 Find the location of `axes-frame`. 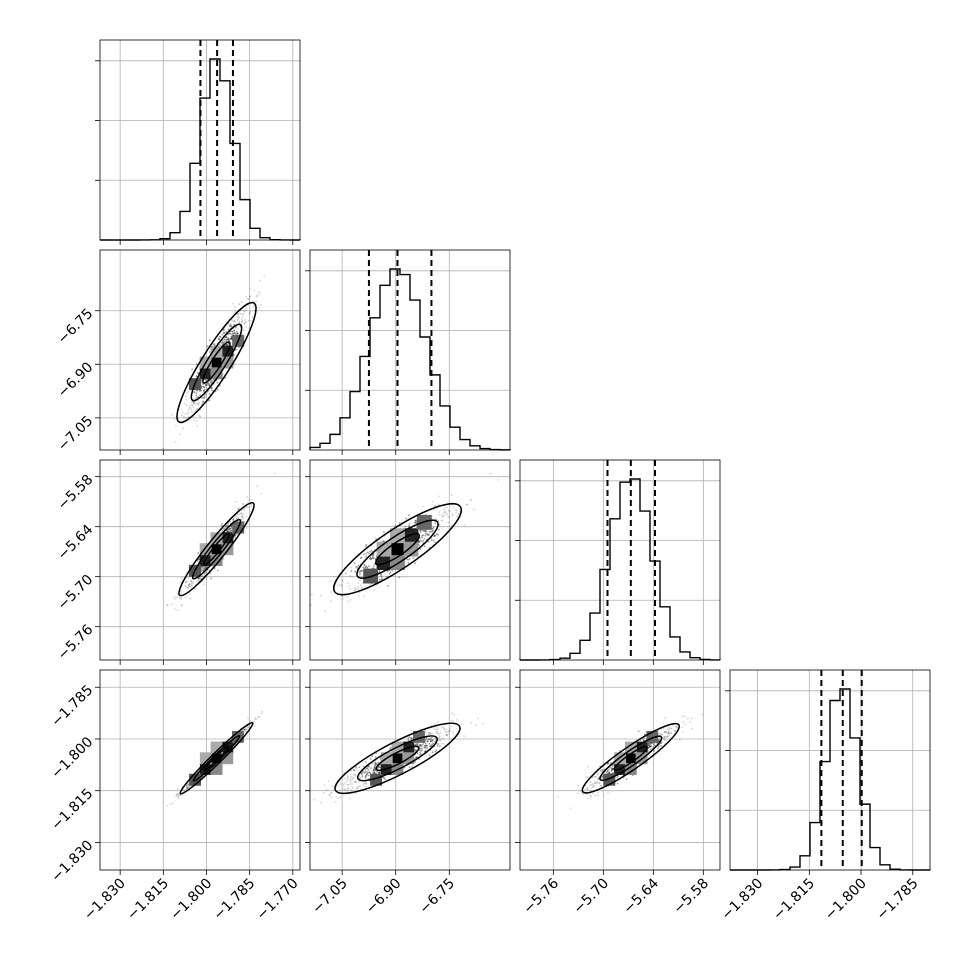

axes-frame is located at coordinates (200, 770).